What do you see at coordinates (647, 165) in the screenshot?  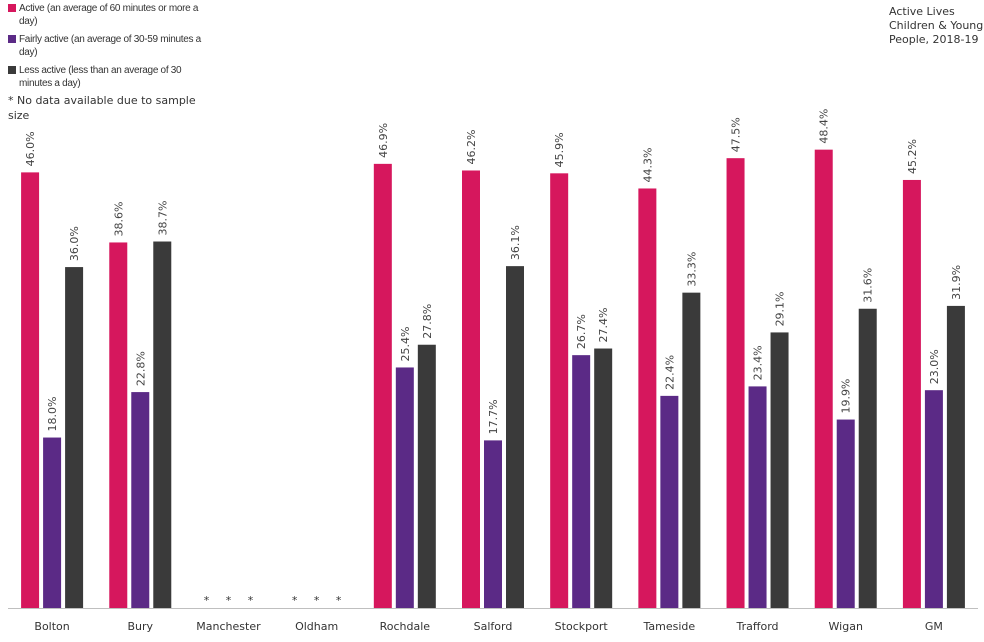 I see `data-label: 44.3%` at bounding box center [647, 165].